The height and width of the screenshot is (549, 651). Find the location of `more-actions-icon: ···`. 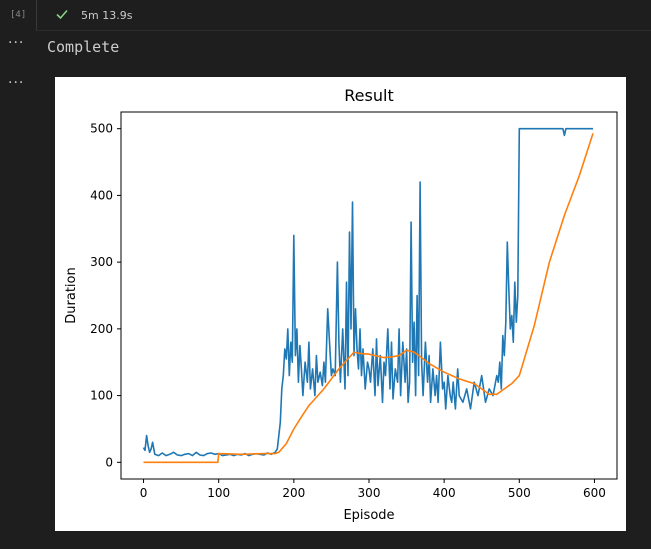

more-actions-icon: ··· is located at coordinates (16, 43).